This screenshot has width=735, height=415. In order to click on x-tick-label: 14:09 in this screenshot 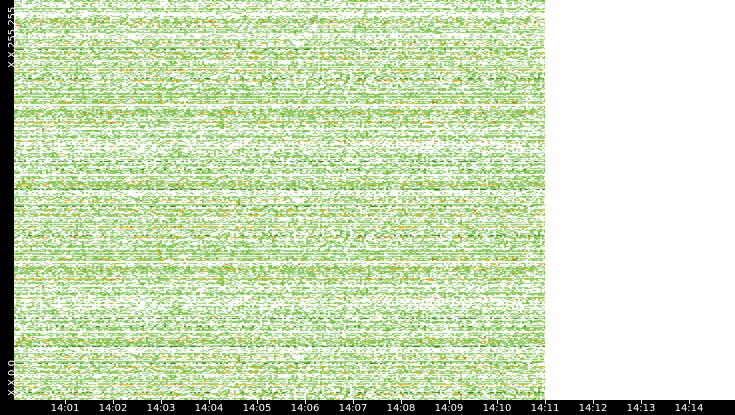, I will do `click(449, 408)`.